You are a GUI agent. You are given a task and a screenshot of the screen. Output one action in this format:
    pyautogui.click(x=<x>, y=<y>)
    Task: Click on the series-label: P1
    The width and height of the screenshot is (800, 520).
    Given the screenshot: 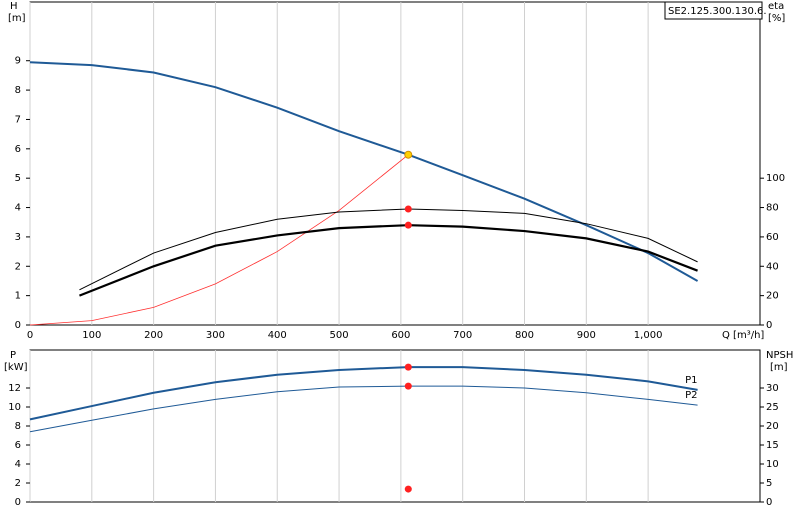 What is the action you would take?
    pyautogui.click(x=691, y=380)
    